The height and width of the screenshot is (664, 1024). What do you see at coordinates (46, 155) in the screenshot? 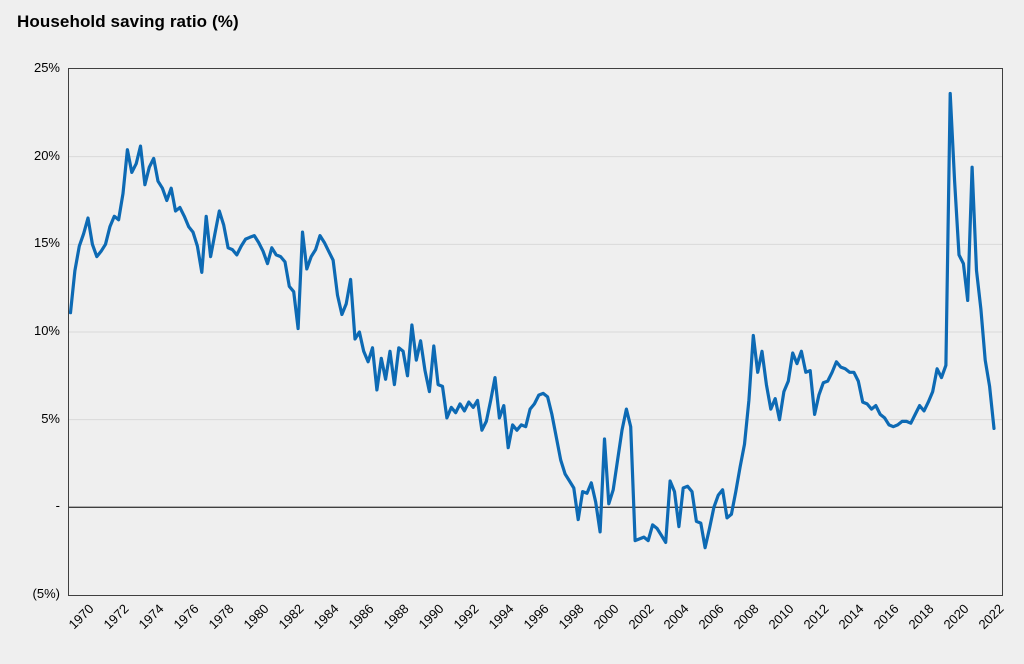
I see `y-tick-label: 20%` at bounding box center [46, 155].